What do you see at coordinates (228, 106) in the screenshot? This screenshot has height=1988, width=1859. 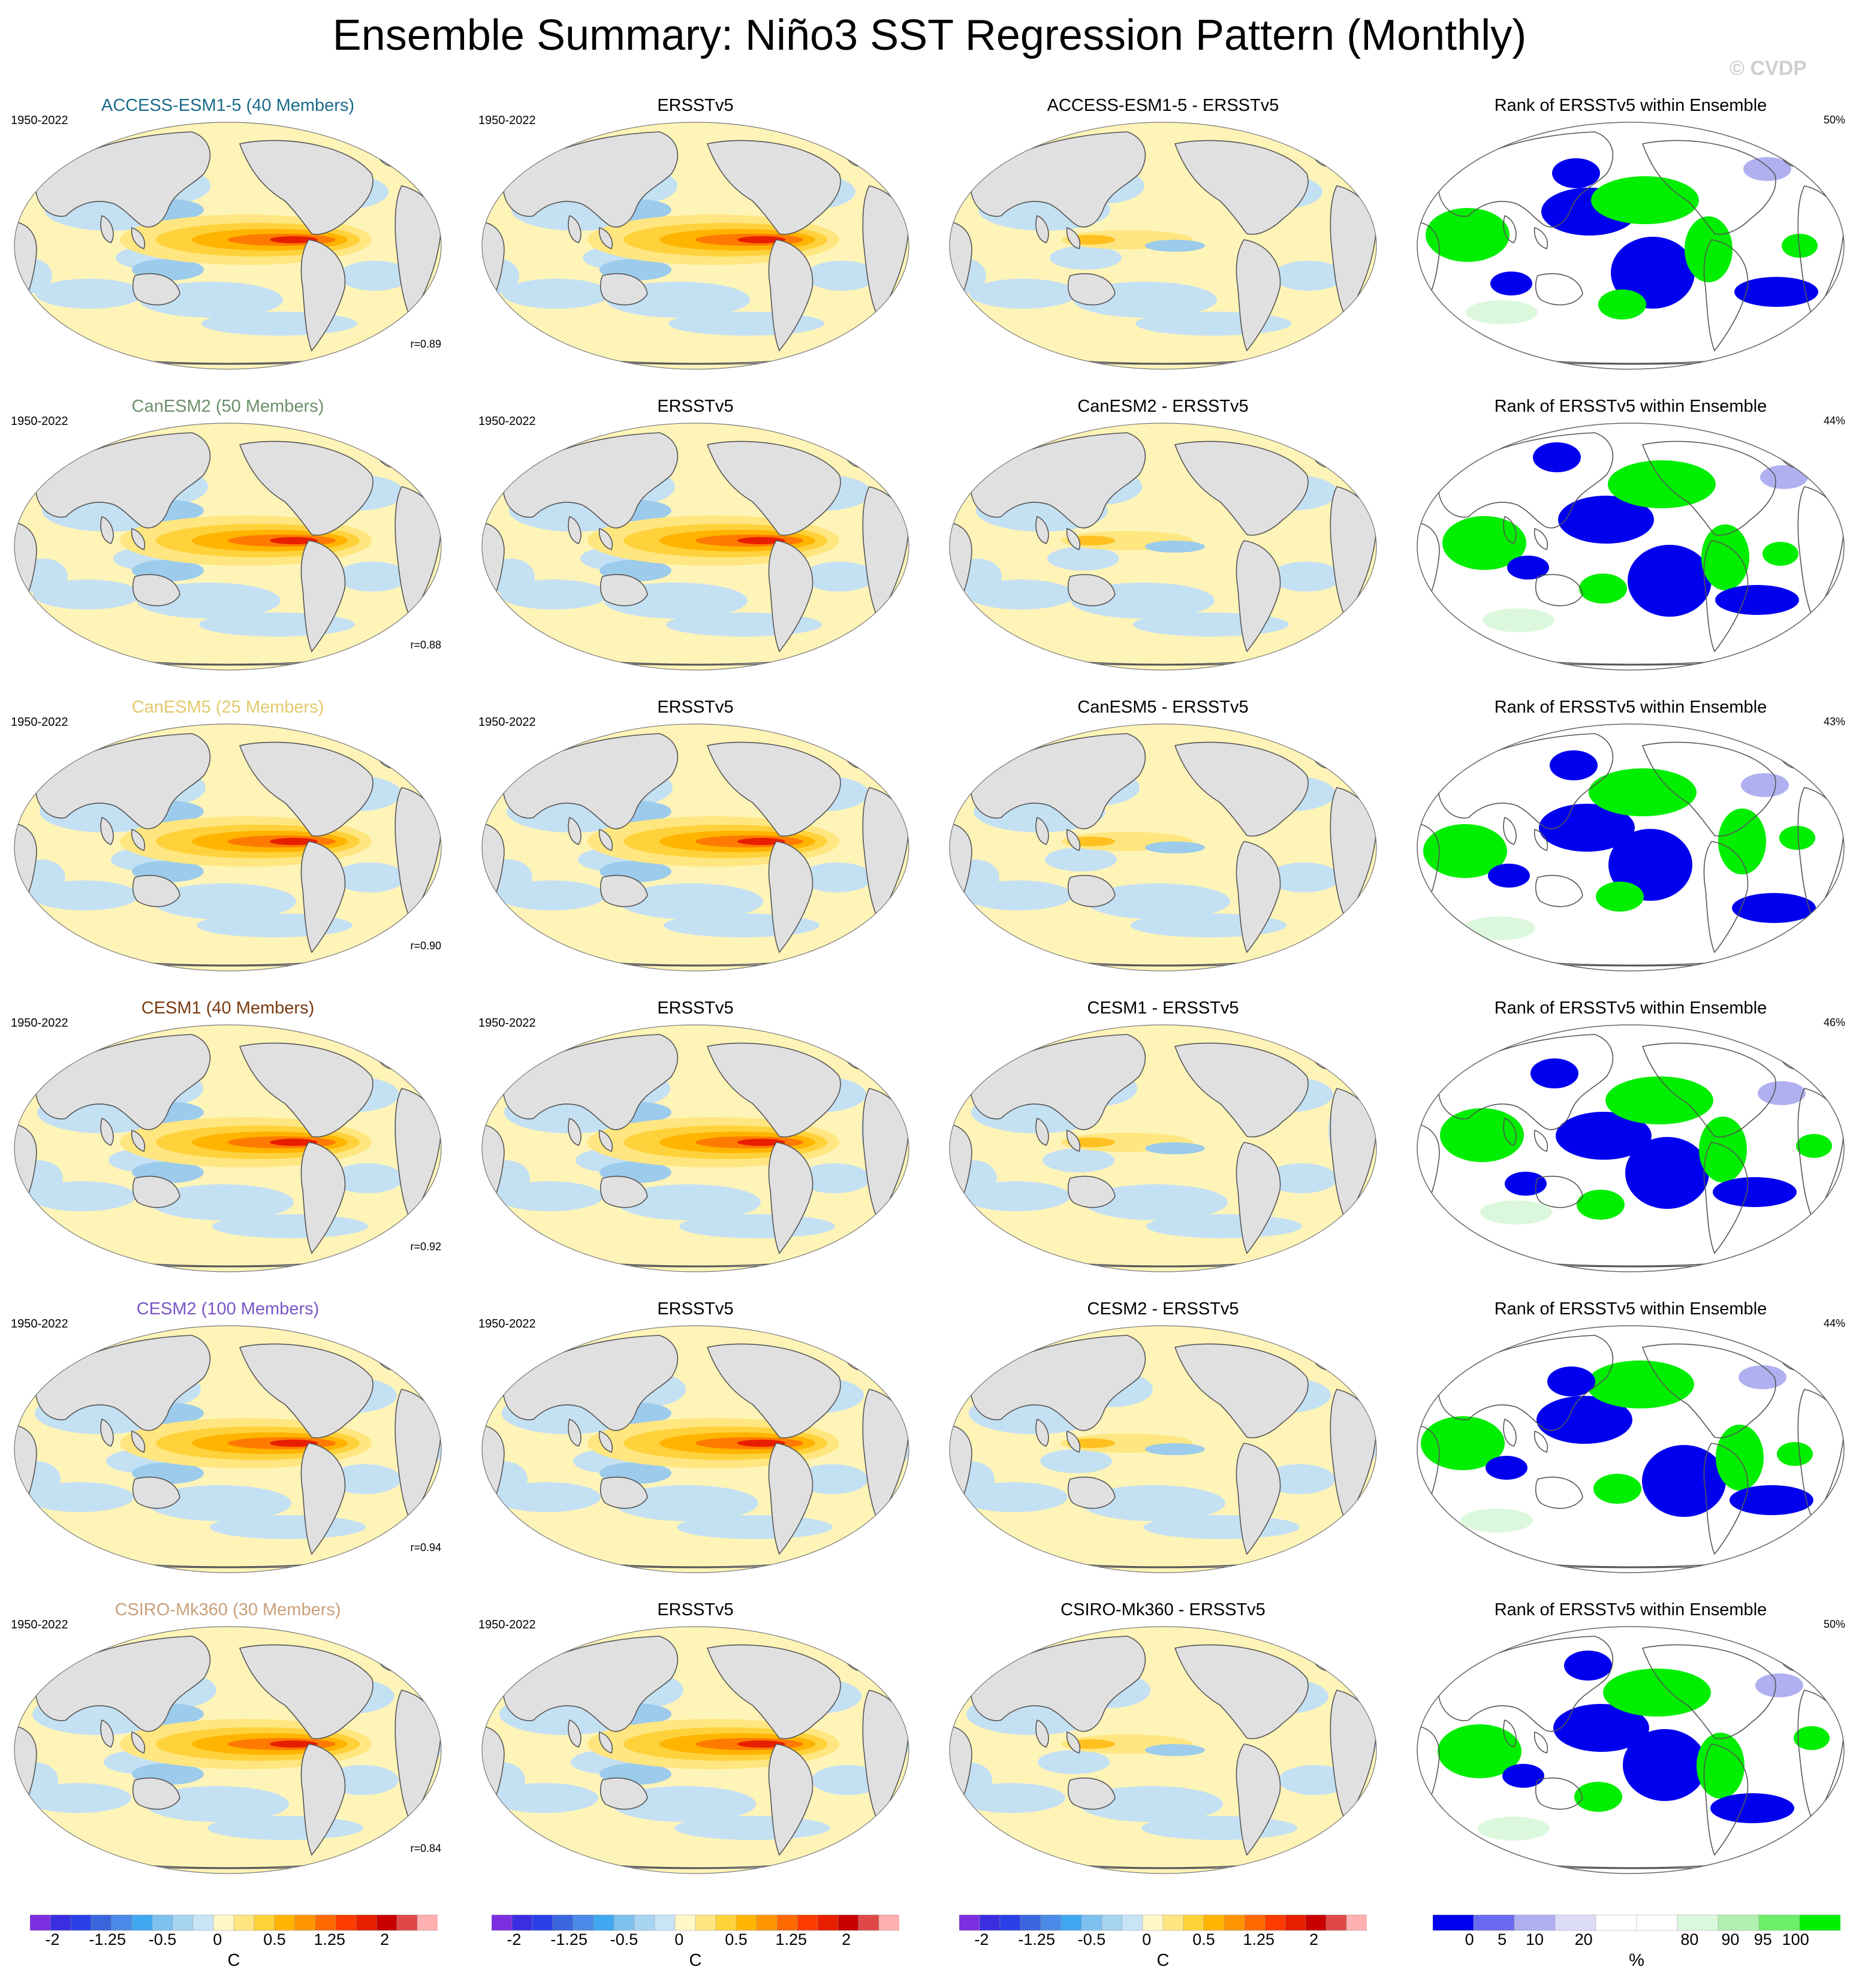 I see `panel-title: ACCESS-ESM1-5 (40 Members)` at bounding box center [228, 106].